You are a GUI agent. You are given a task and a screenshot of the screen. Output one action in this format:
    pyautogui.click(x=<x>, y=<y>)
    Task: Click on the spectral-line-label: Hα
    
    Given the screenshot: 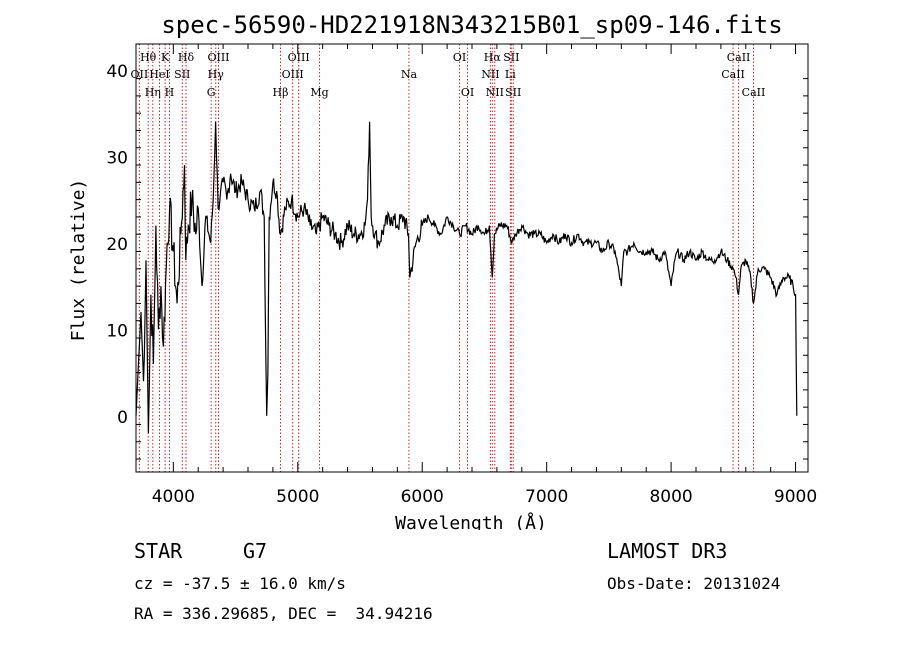 What is the action you would take?
    pyautogui.click(x=493, y=57)
    